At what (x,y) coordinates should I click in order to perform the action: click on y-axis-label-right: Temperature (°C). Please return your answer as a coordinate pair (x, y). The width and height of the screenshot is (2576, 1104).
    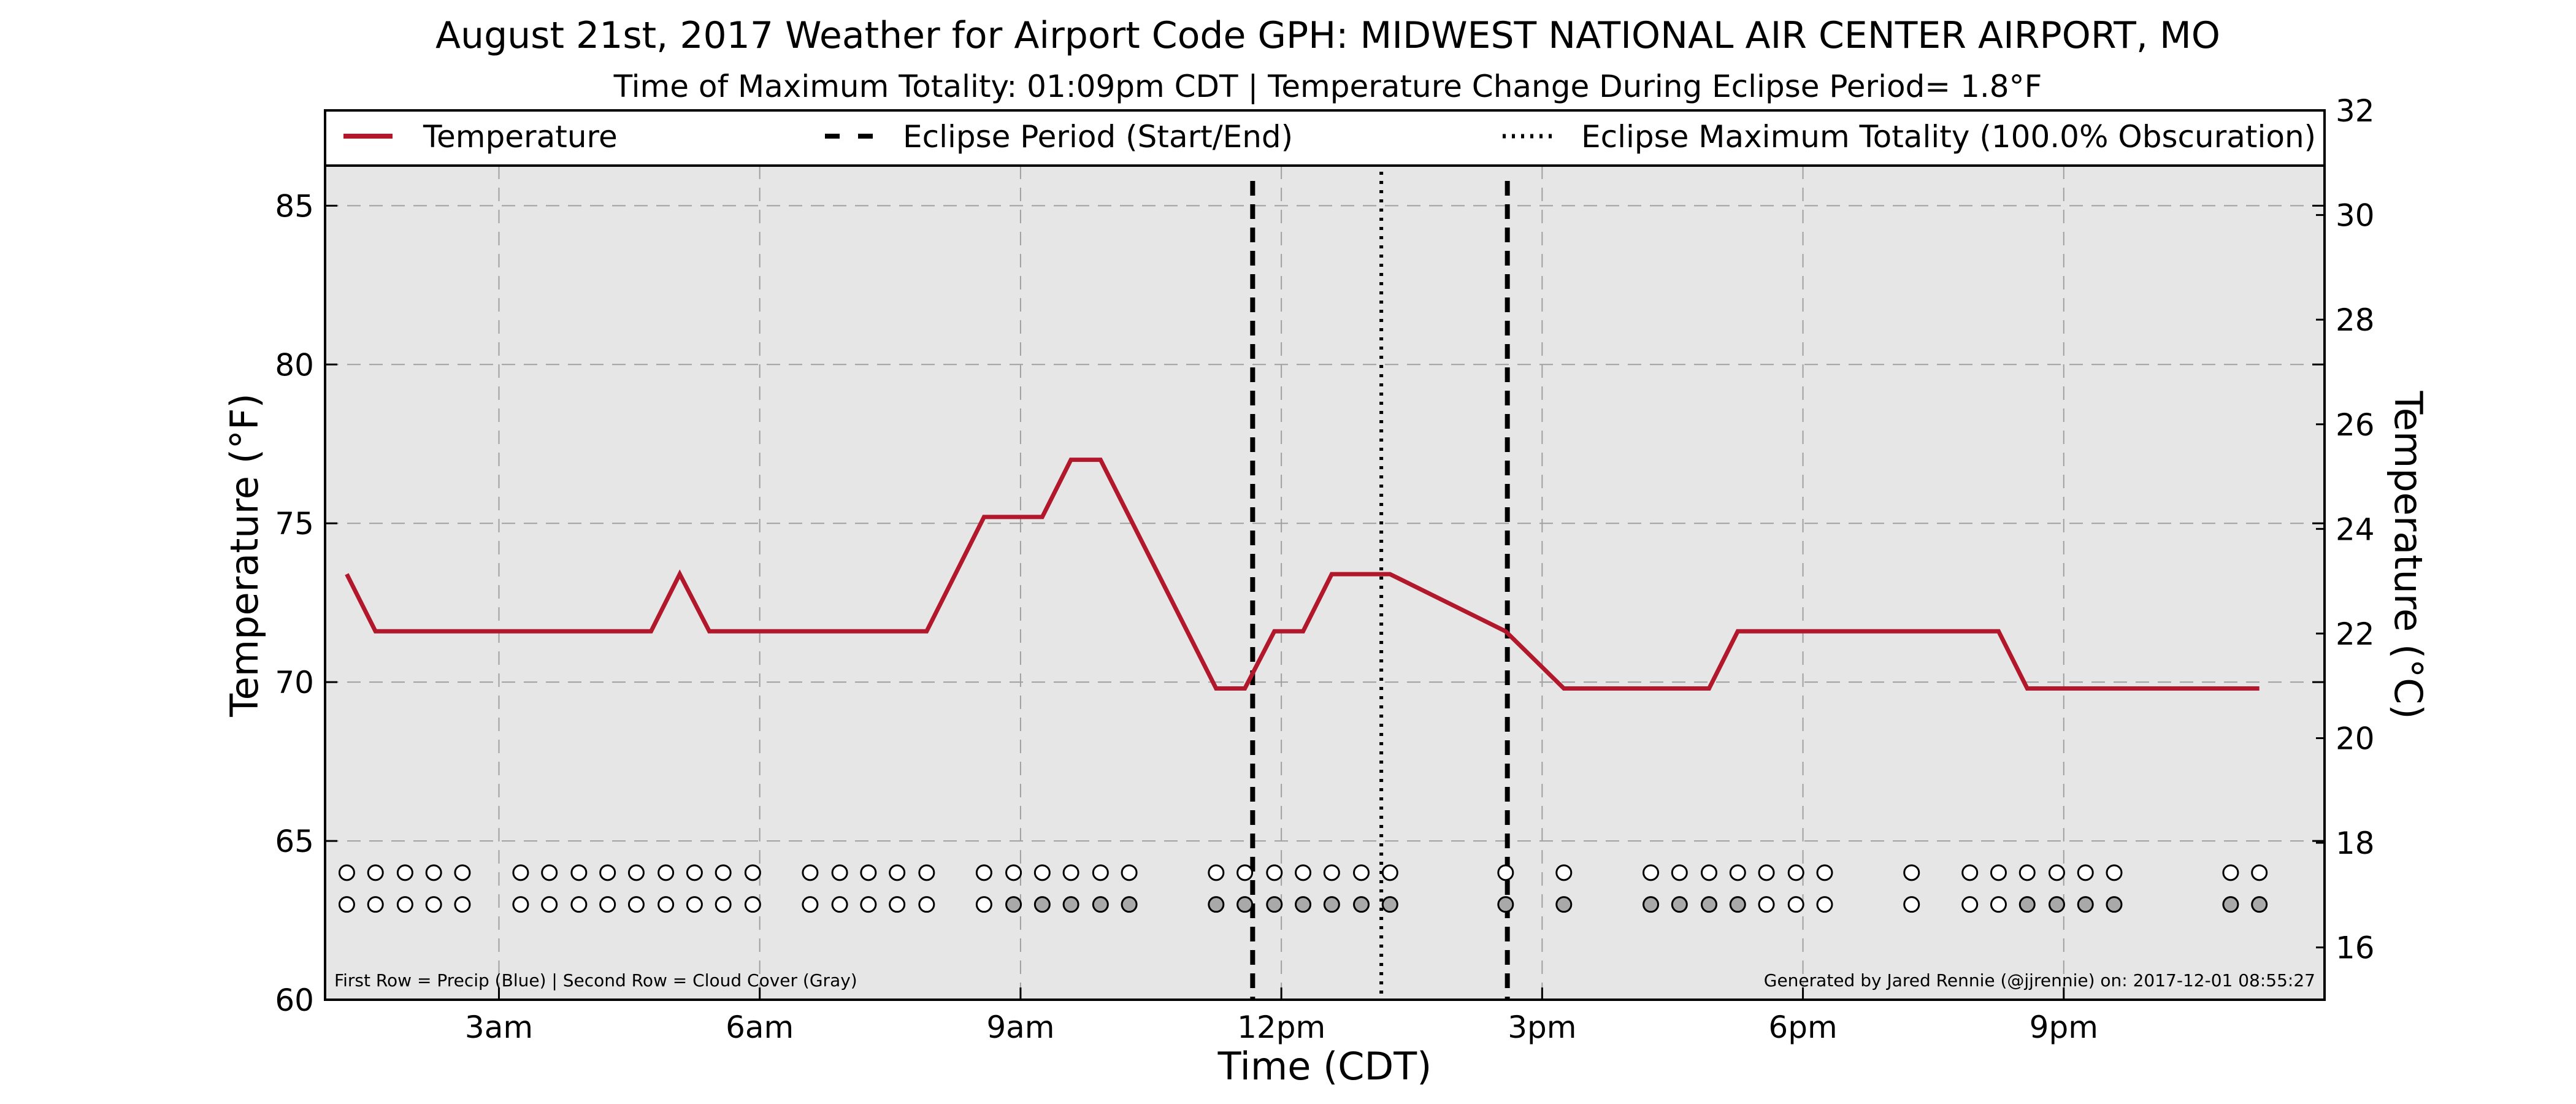
    Looking at the image, I should click on (2408, 554).